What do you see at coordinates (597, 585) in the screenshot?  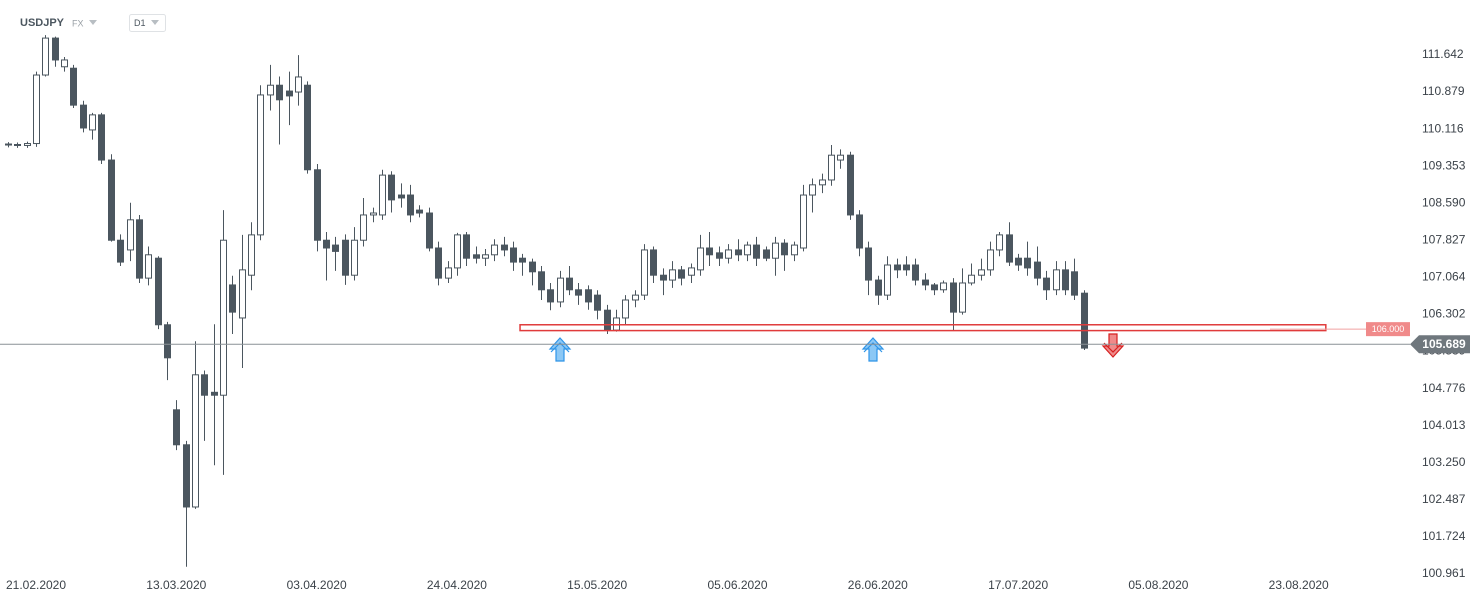 I see `x-tick-label: 15.05.2020` at bounding box center [597, 585].